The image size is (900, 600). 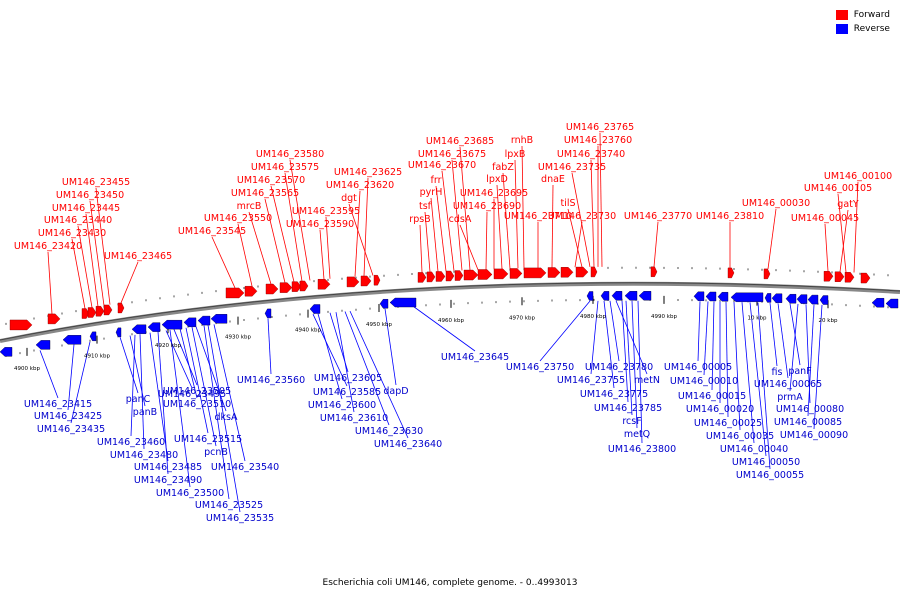 I want to click on legend: Forward Reverse, so click(x=862, y=22).